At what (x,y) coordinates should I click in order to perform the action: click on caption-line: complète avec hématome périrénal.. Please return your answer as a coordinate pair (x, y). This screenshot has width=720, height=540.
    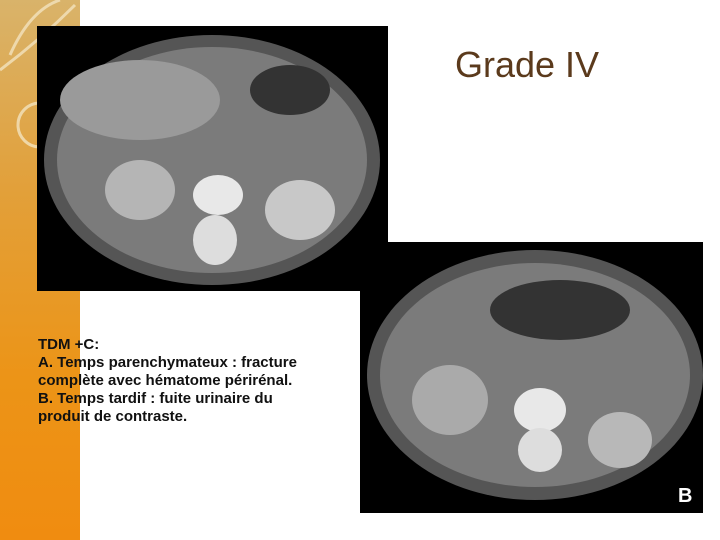
    Looking at the image, I should click on (165, 380).